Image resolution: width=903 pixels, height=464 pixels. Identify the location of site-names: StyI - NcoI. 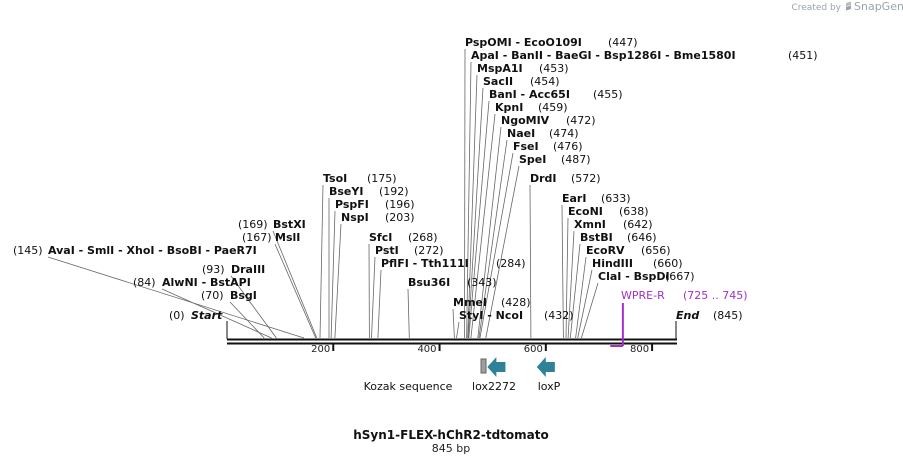
(491, 315).